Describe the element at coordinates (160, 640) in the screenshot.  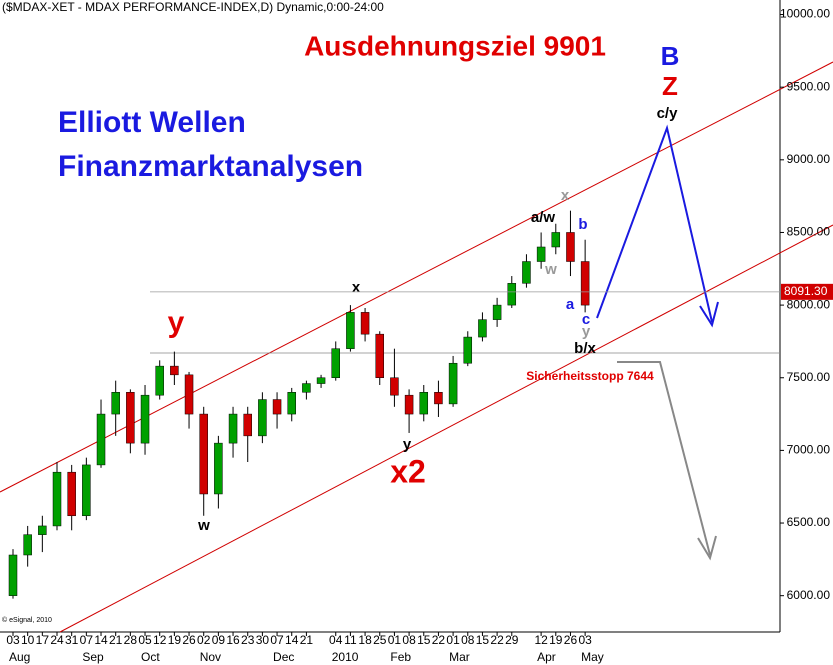
I see `x-tick-label: 12` at that location.